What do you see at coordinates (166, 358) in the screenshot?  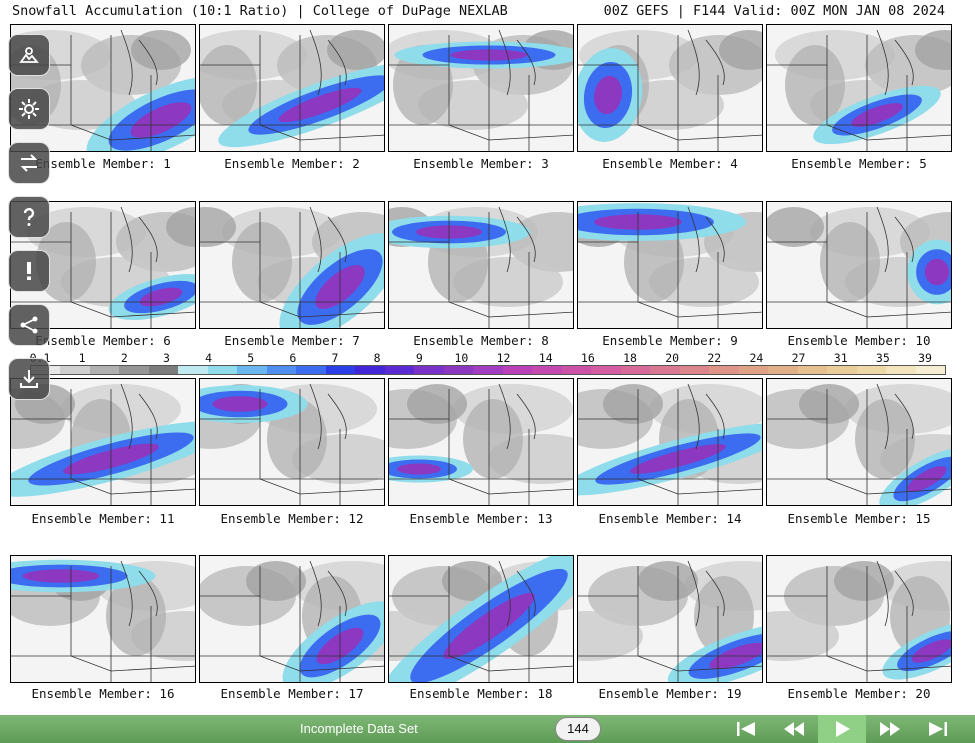 I see `colorbar-tick-label: 3` at bounding box center [166, 358].